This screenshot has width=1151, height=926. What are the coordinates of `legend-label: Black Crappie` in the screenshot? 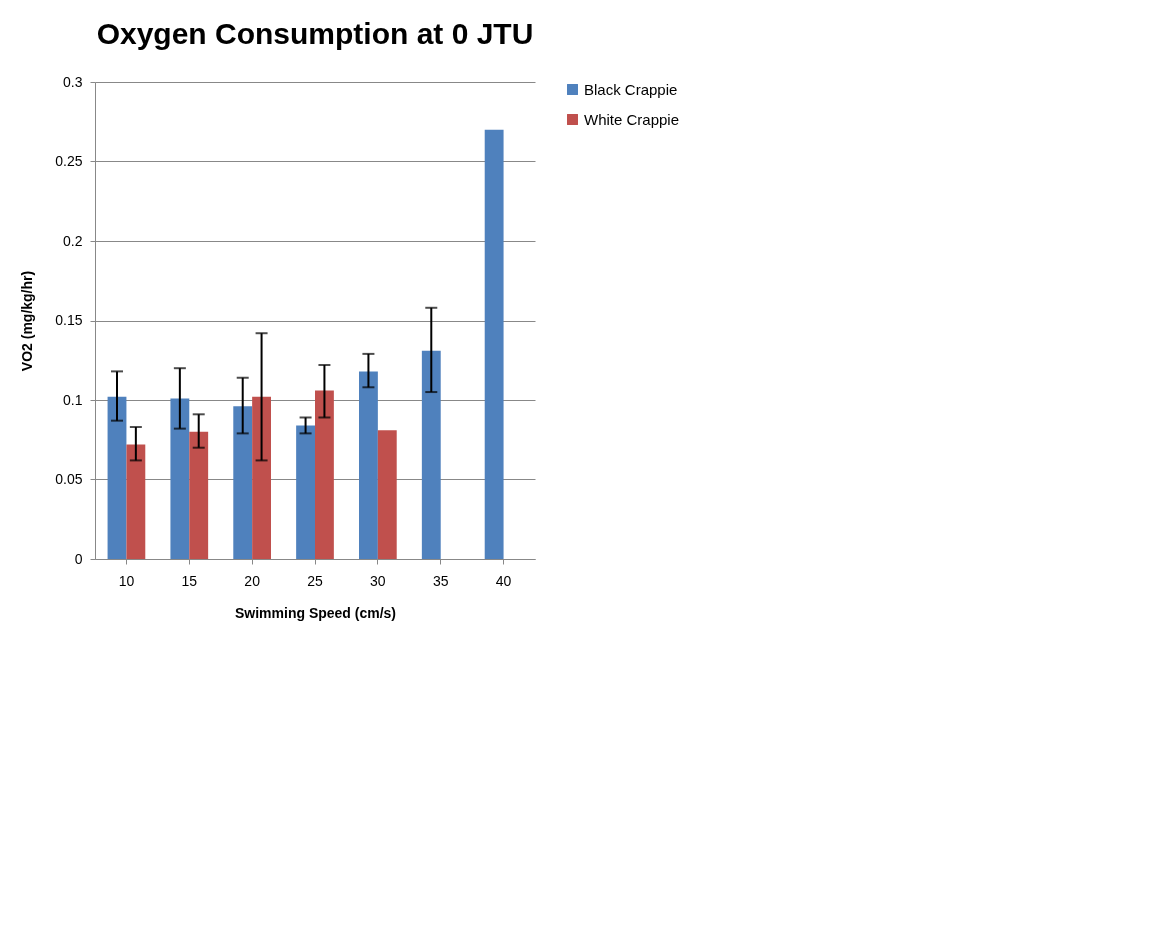 It's located at (631, 89).